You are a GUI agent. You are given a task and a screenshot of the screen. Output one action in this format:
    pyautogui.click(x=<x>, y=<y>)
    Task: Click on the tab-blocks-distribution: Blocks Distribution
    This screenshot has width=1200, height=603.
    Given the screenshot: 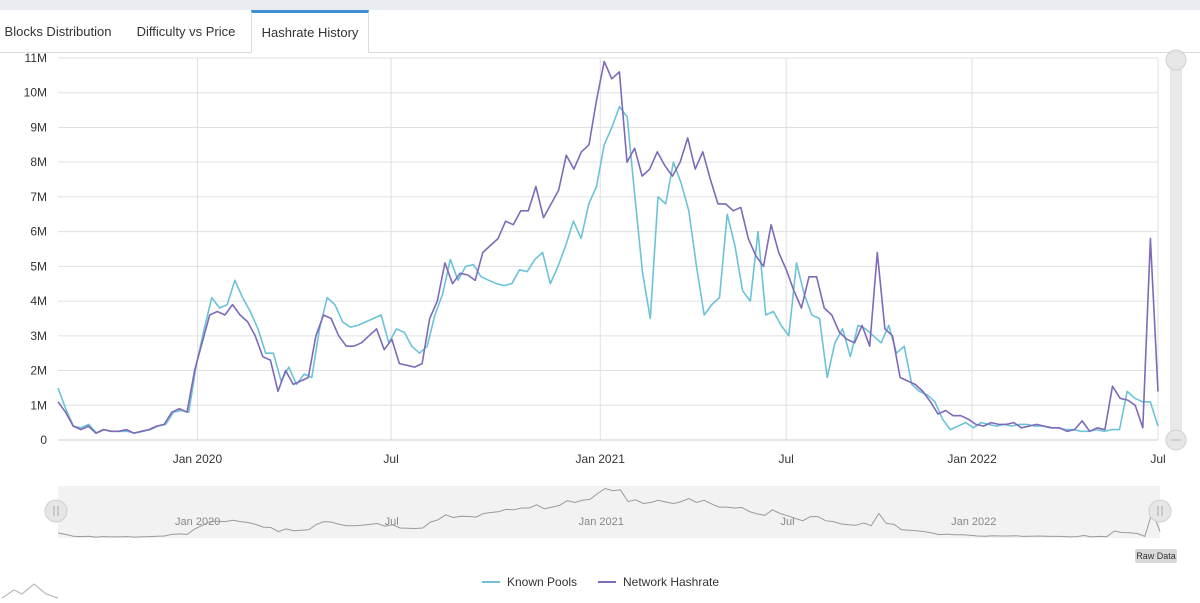 What is the action you would take?
    pyautogui.click(x=58, y=31)
    